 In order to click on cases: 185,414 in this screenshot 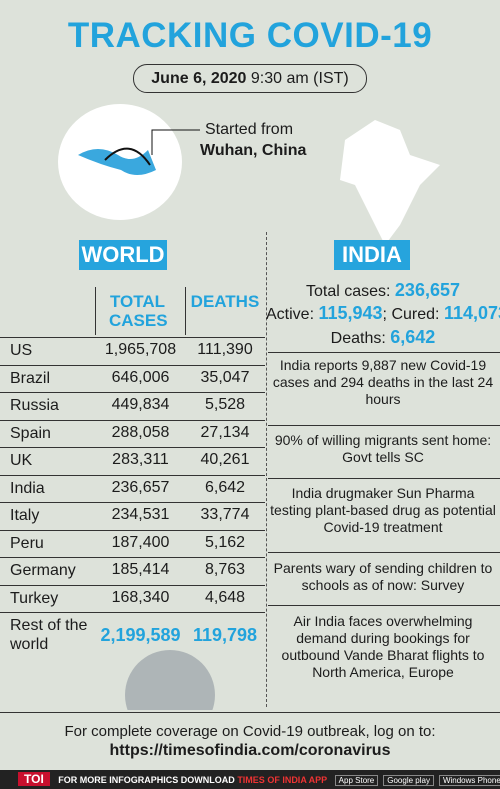, I will do `click(140, 569)`.